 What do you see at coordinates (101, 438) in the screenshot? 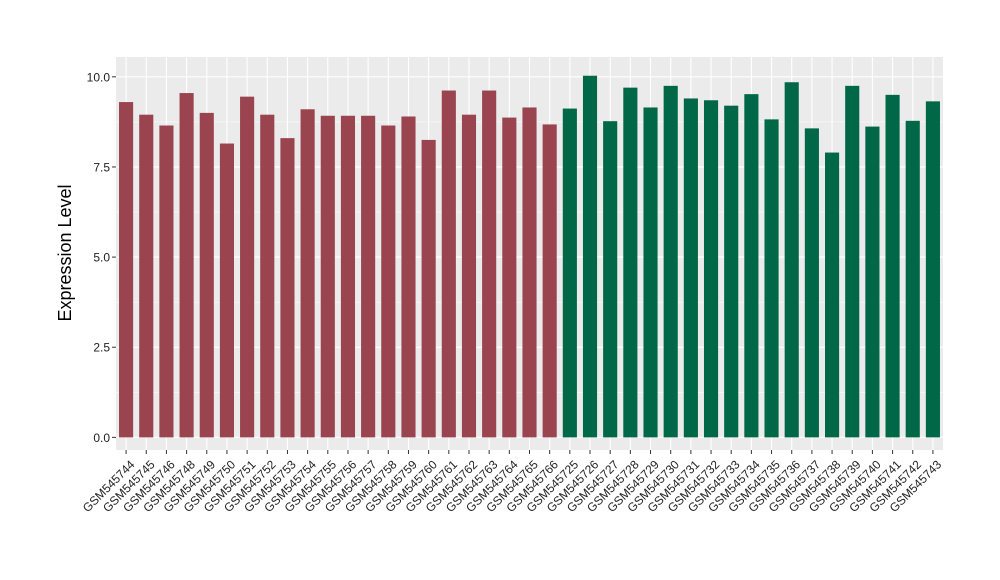
I see `y-tick-label: 0.0` at bounding box center [101, 438].